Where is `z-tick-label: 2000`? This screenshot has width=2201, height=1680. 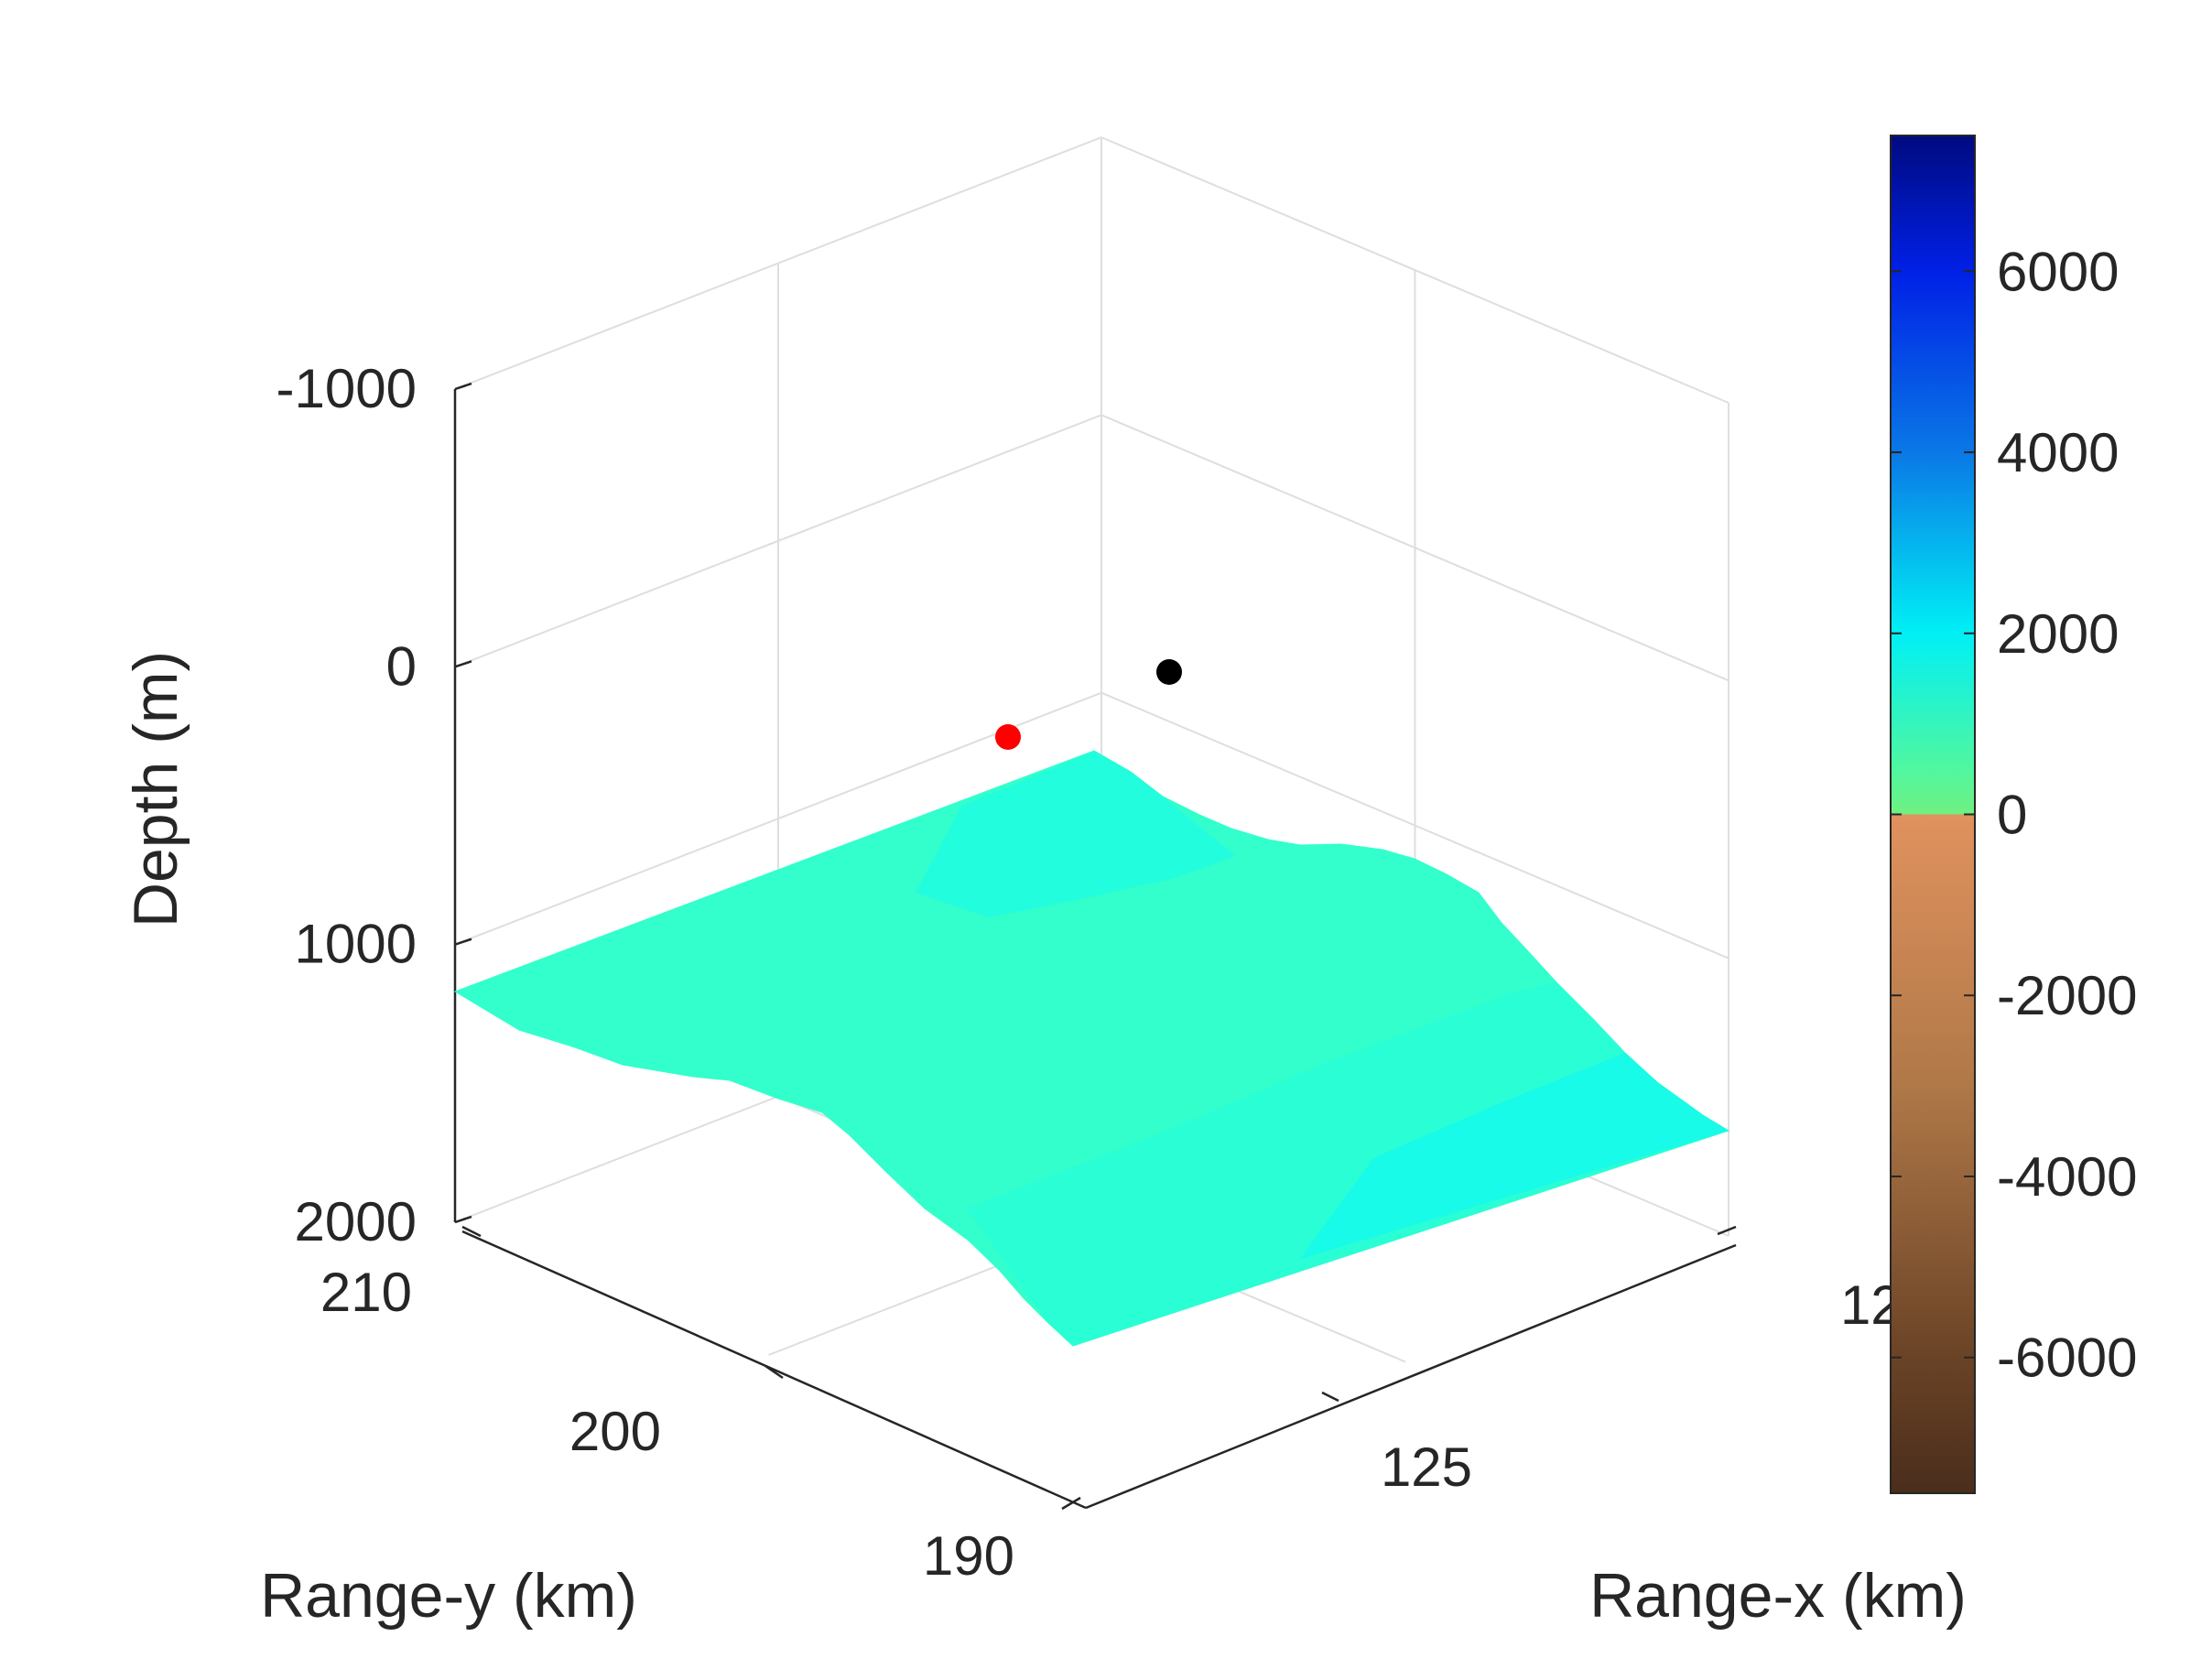 z-tick-label: 2000 is located at coordinates (356, 1221).